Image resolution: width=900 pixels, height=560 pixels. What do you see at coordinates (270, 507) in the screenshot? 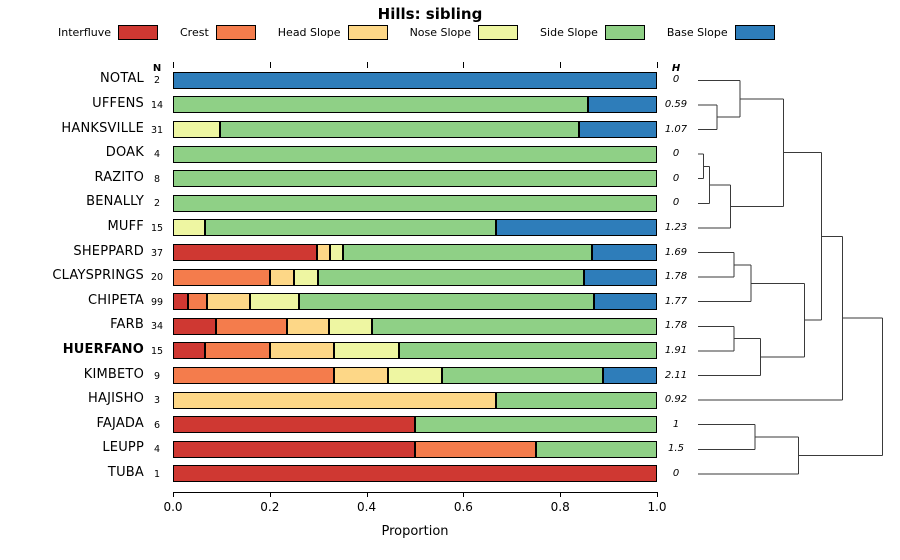
I see `x-tick-label: 0.2` at bounding box center [270, 507].